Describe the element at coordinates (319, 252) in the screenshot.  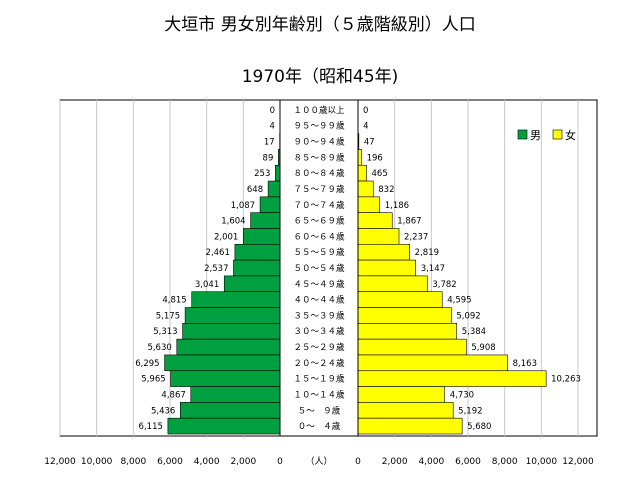
I see `age-group-label: ５５～５９歳` at that location.